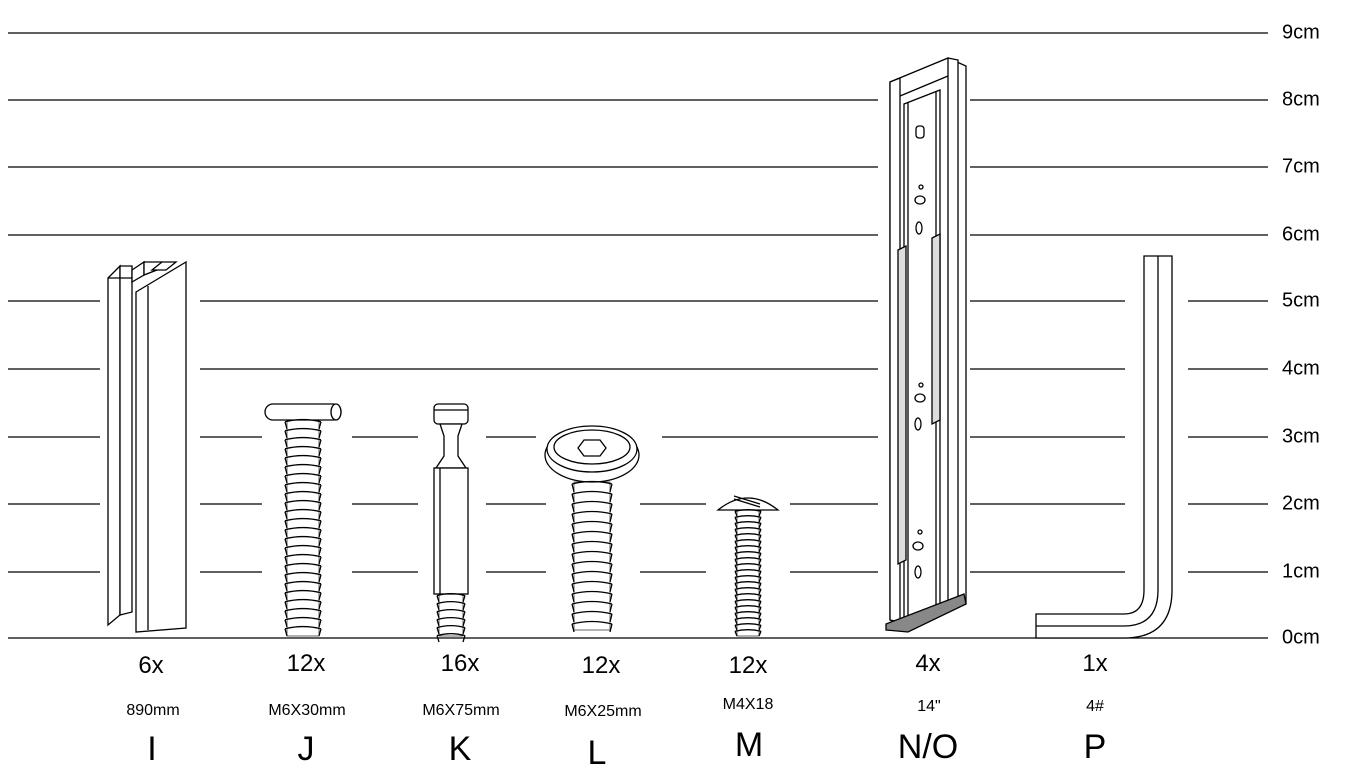  What do you see at coordinates (152, 749) in the screenshot?
I see `part-i-letter: I` at bounding box center [152, 749].